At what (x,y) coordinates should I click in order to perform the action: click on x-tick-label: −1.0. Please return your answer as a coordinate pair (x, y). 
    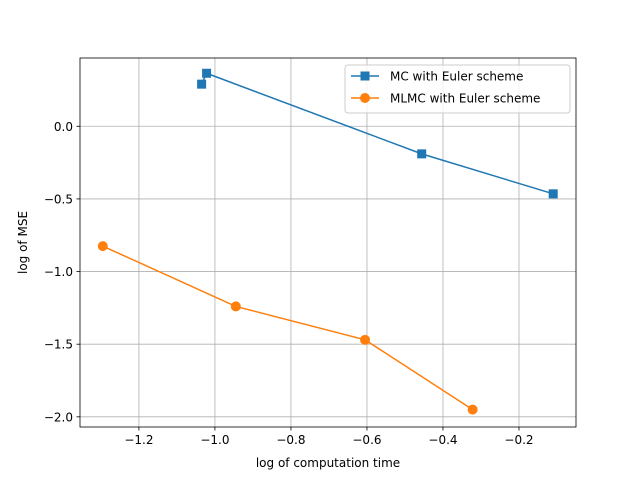
    Looking at the image, I should click on (214, 440).